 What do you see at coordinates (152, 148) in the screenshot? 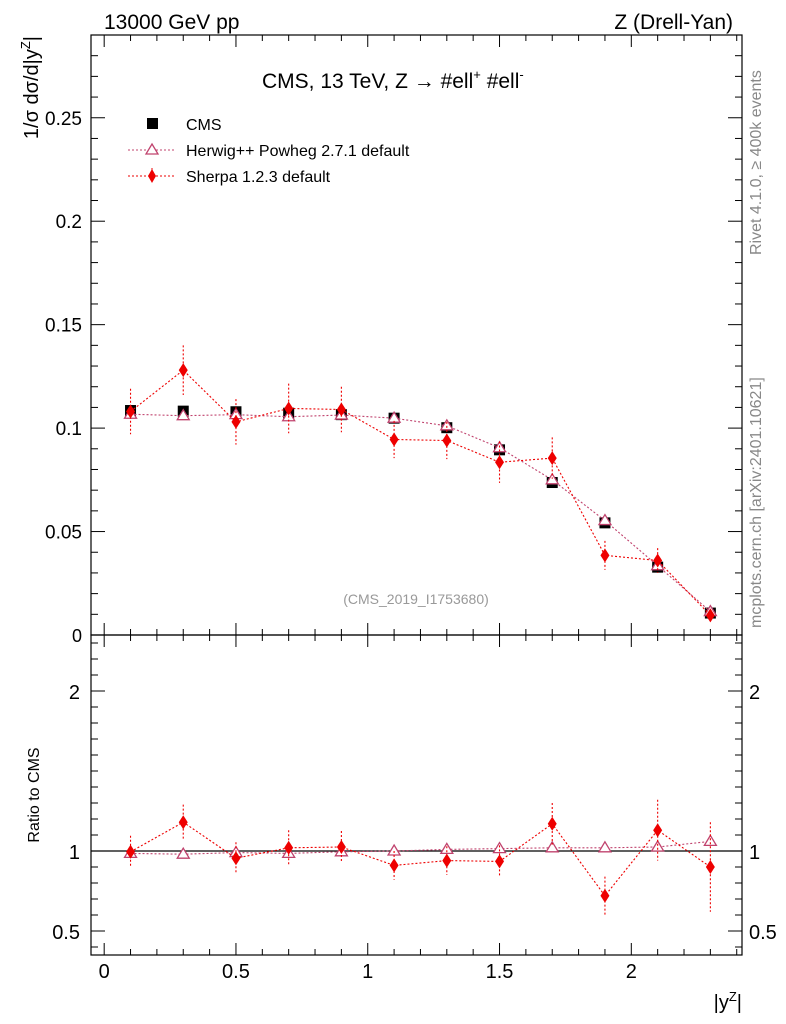
I see `legend-marker-herwig` at bounding box center [152, 148].